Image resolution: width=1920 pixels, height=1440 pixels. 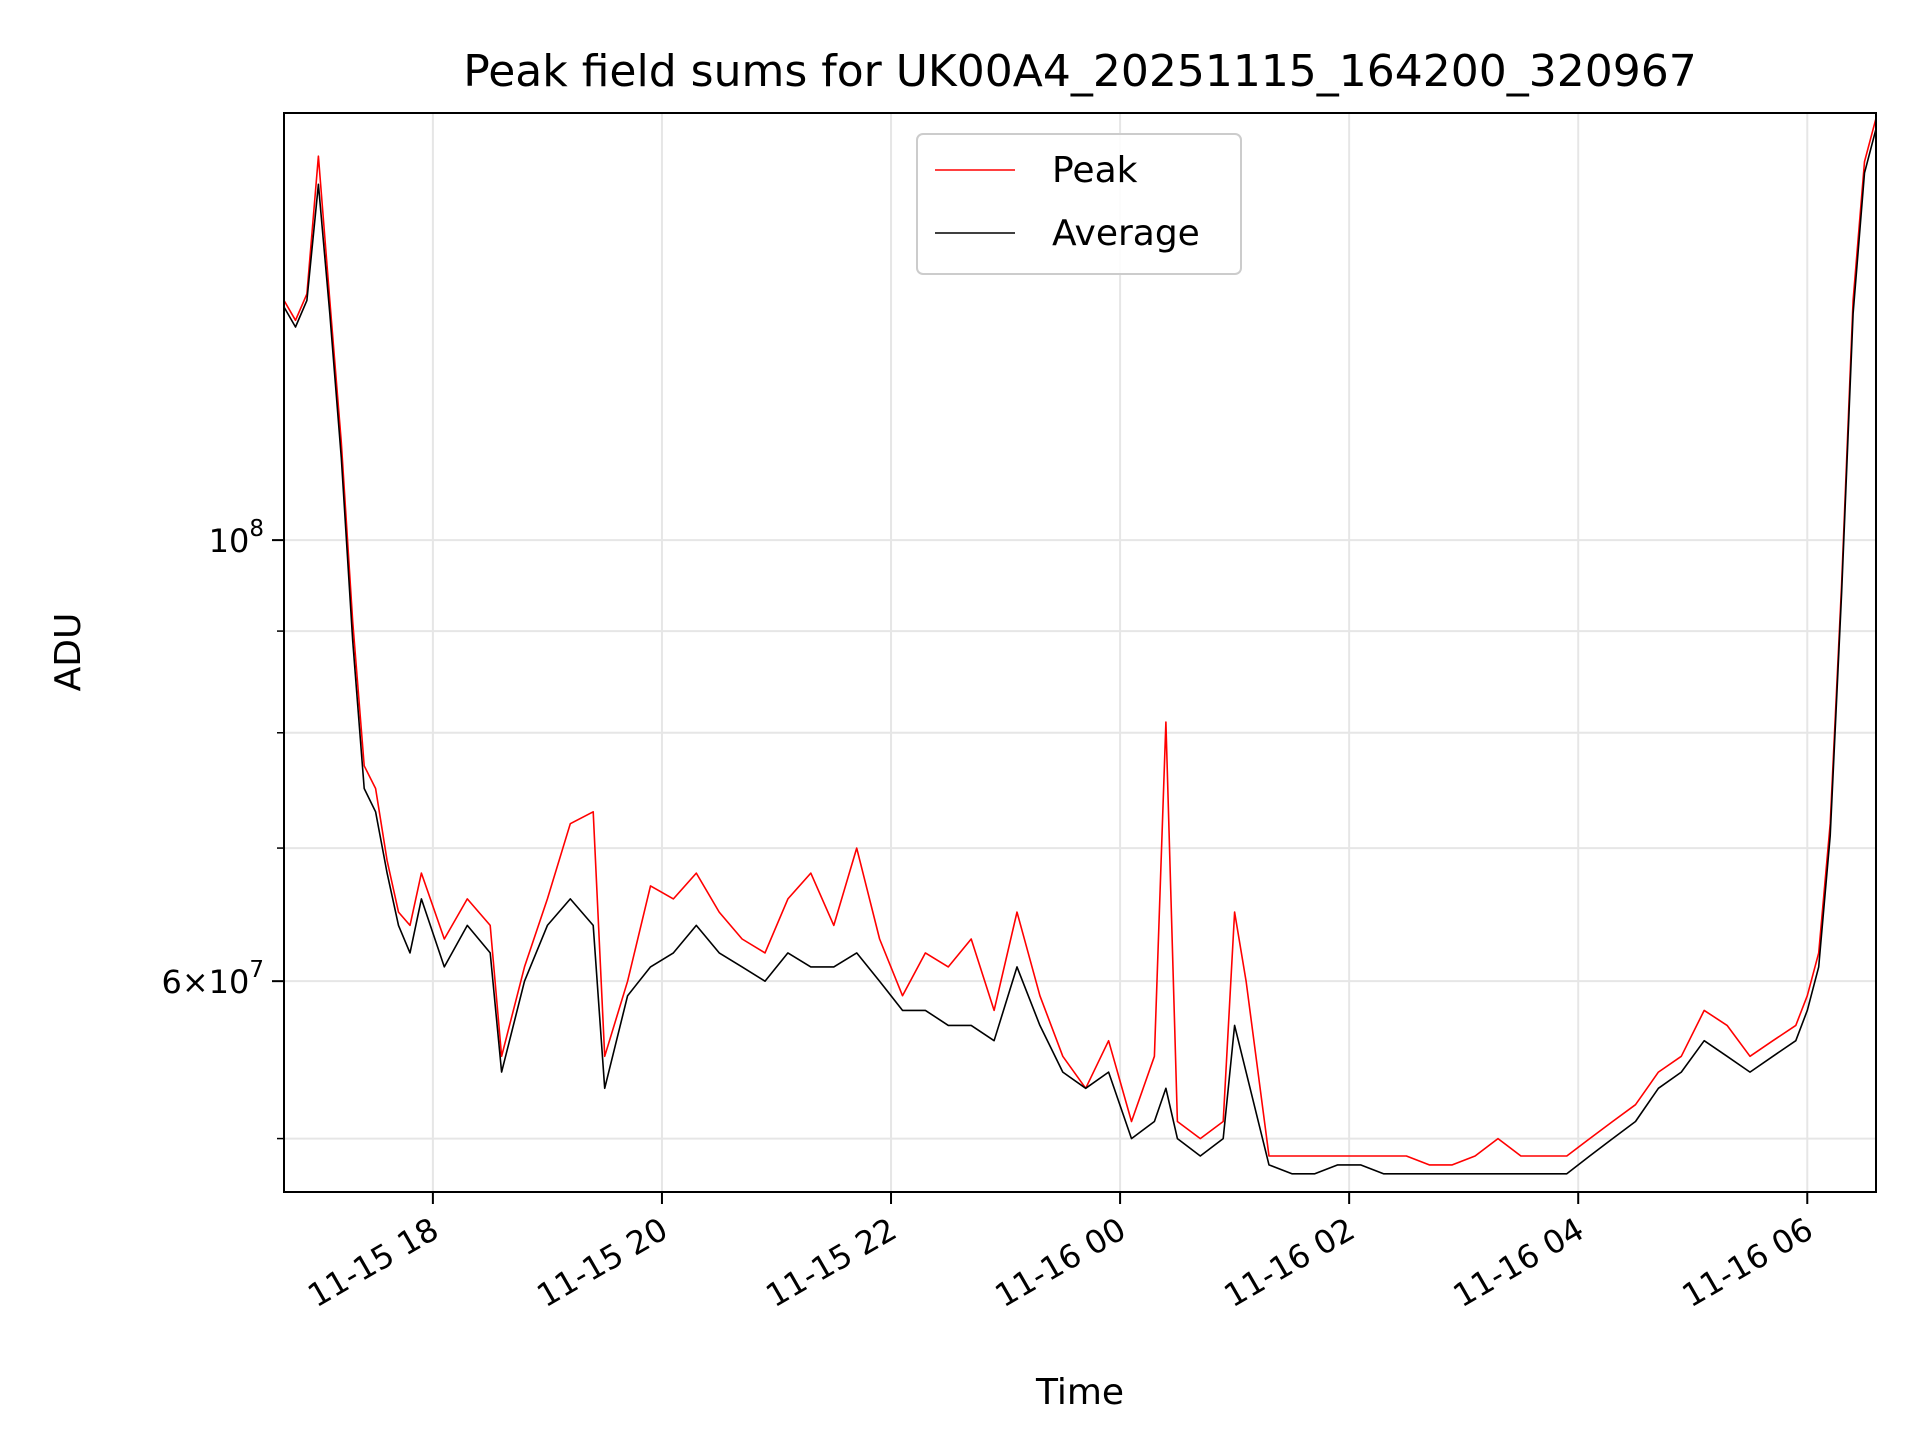 What do you see at coordinates (256, 970) in the screenshot?
I see `y-tick-exponent: 7` at bounding box center [256, 970].